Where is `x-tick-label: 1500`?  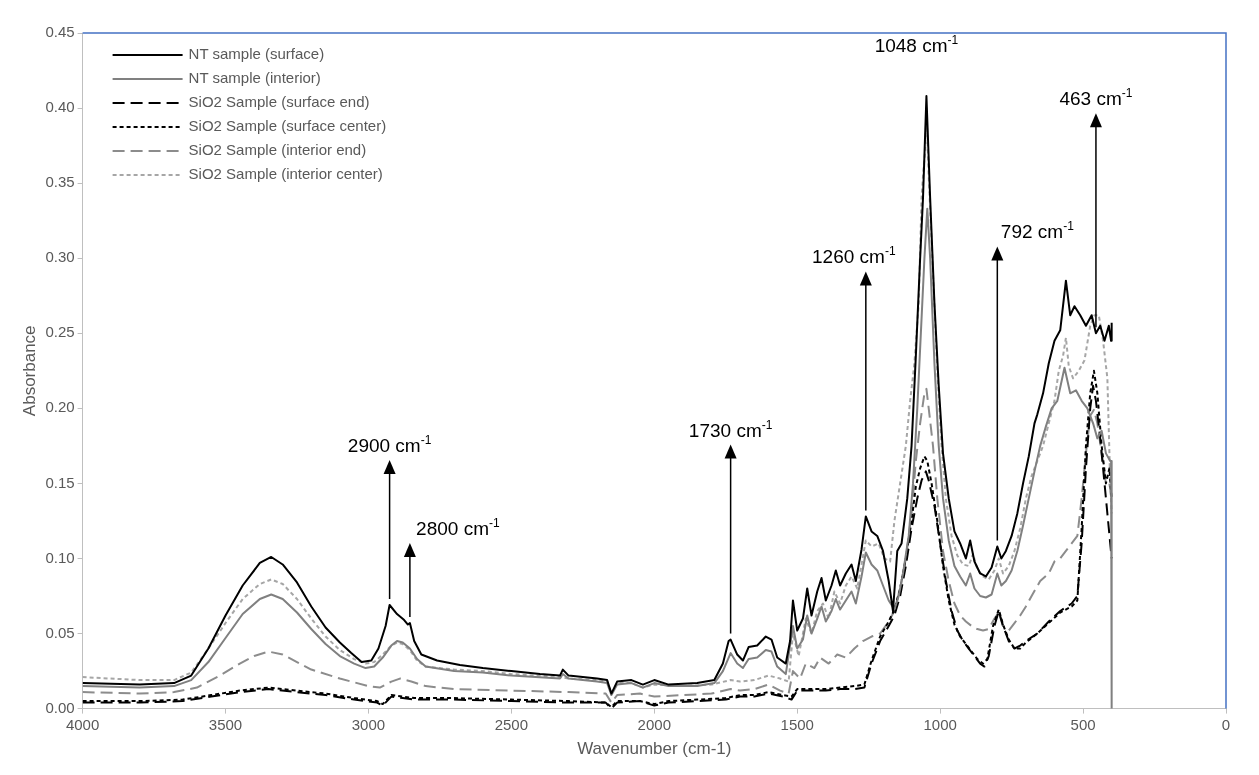
x-tick-label: 1500 is located at coordinates (797, 724).